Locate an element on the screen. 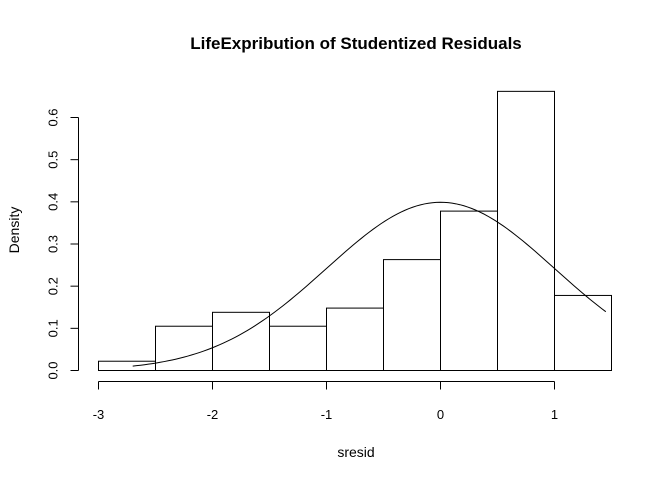 The height and width of the screenshot is (480, 672). x-tick-label: -2 is located at coordinates (213, 414).